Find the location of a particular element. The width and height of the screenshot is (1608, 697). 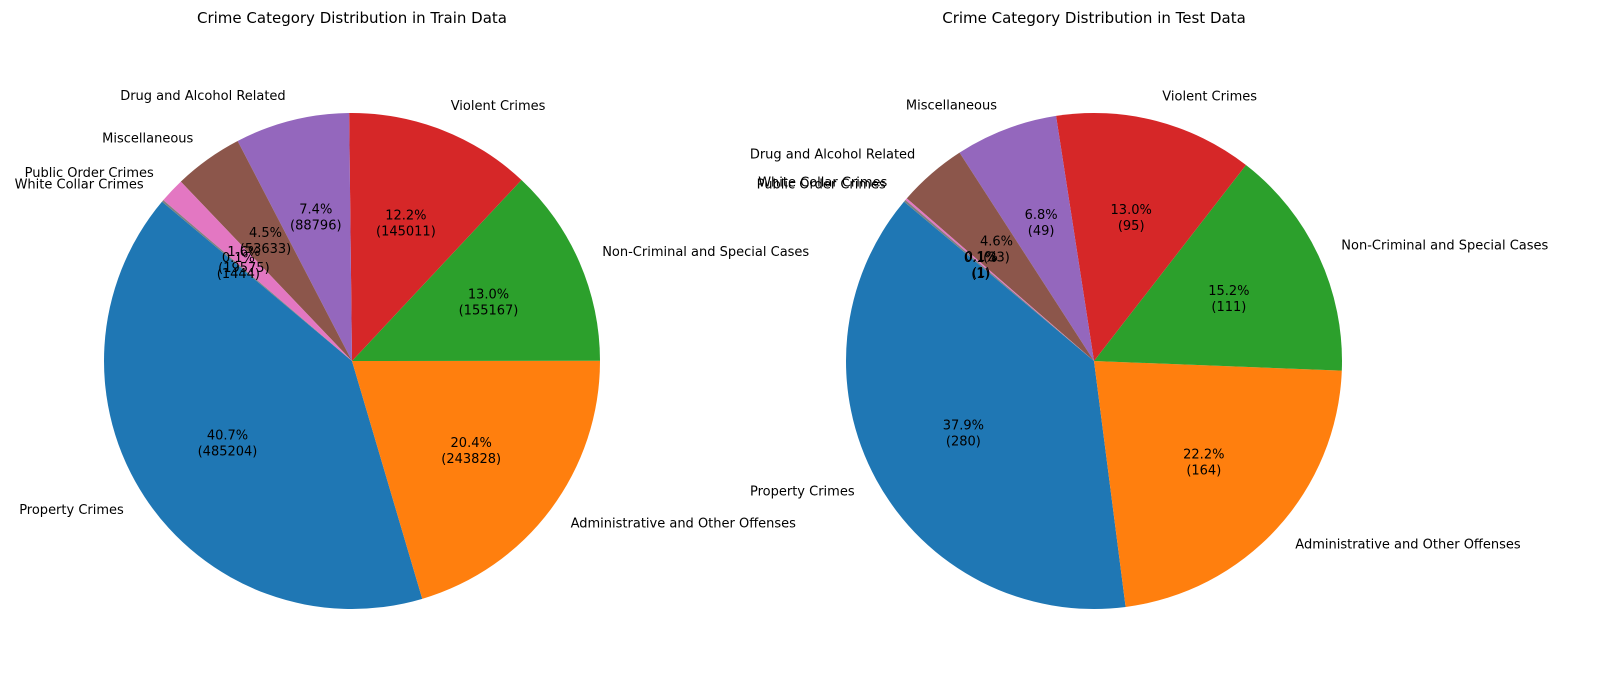

test-public-order-crimes-percent: 0.1% is located at coordinates (980, 258).